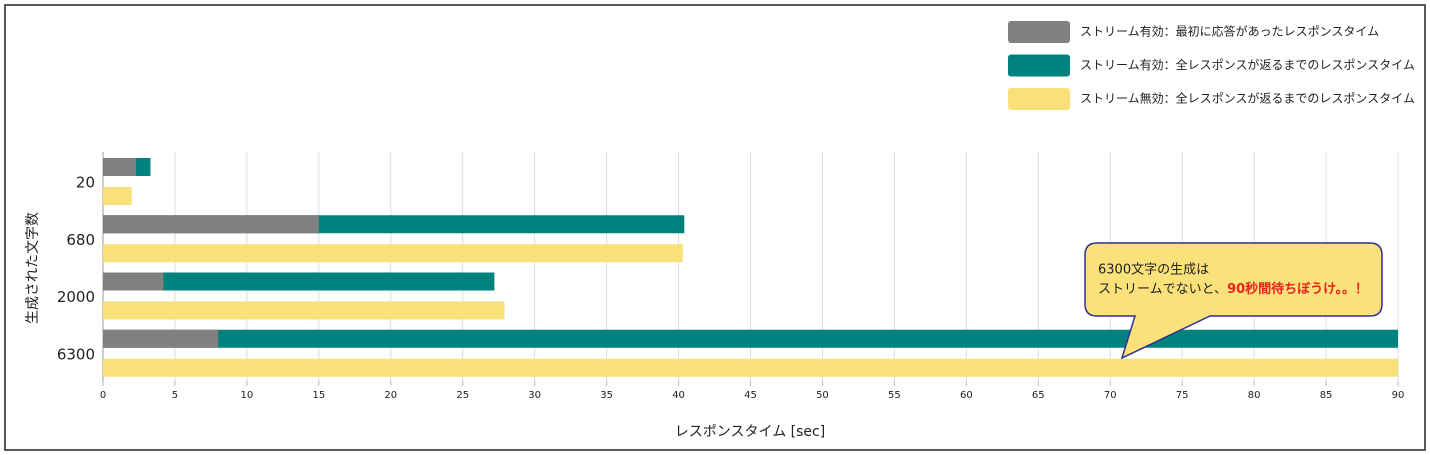 The image size is (1430, 455). What do you see at coordinates (1162, 289) in the screenshot?
I see `callout-text: ストリームでないと、` at bounding box center [1162, 289].